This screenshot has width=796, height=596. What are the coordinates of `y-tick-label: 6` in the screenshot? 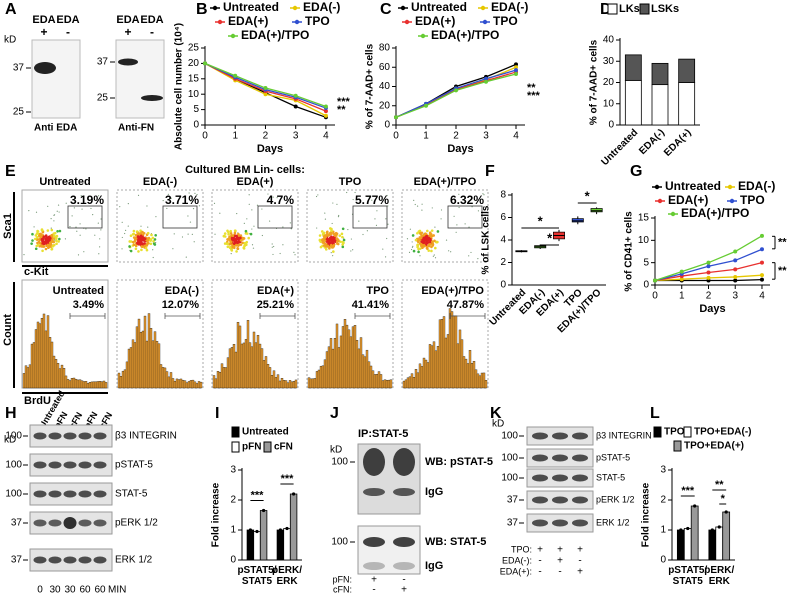 It's located at (503, 217).